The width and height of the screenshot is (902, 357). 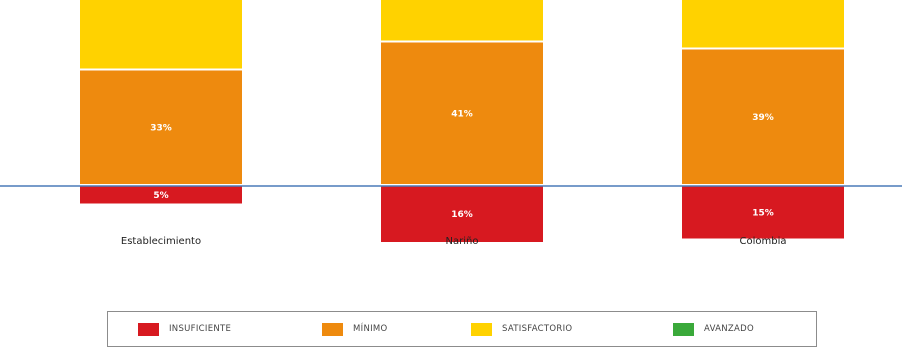 What do you see at coordinates (763, 1) in the screenshot?
I see `data-label-satisfactorio-colombia: 30%` at bounding box center [763, 1].